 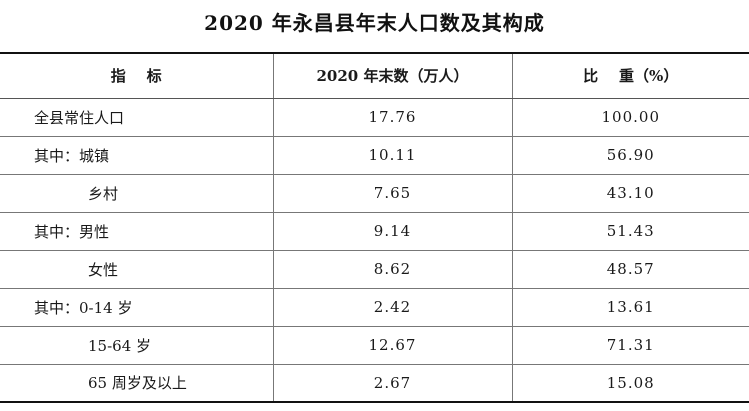 What do you see at coordinates (630, 307) in the screenshot?
I see `row-share: 13.61` at bounding box center [630, 307].